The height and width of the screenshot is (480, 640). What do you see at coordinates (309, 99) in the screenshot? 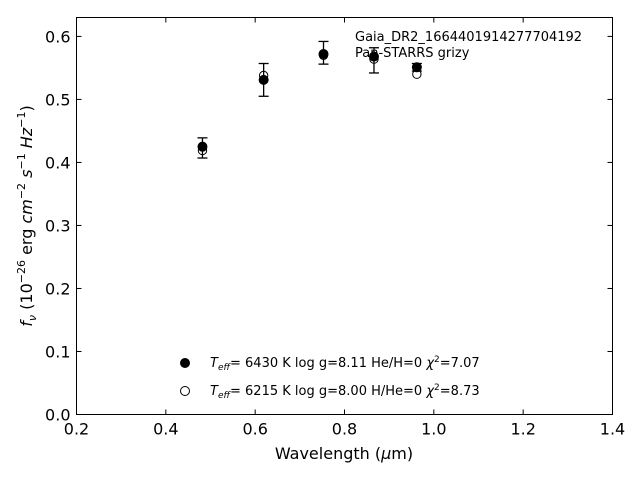
I see `data-layer` at bounding box center [309, 99].